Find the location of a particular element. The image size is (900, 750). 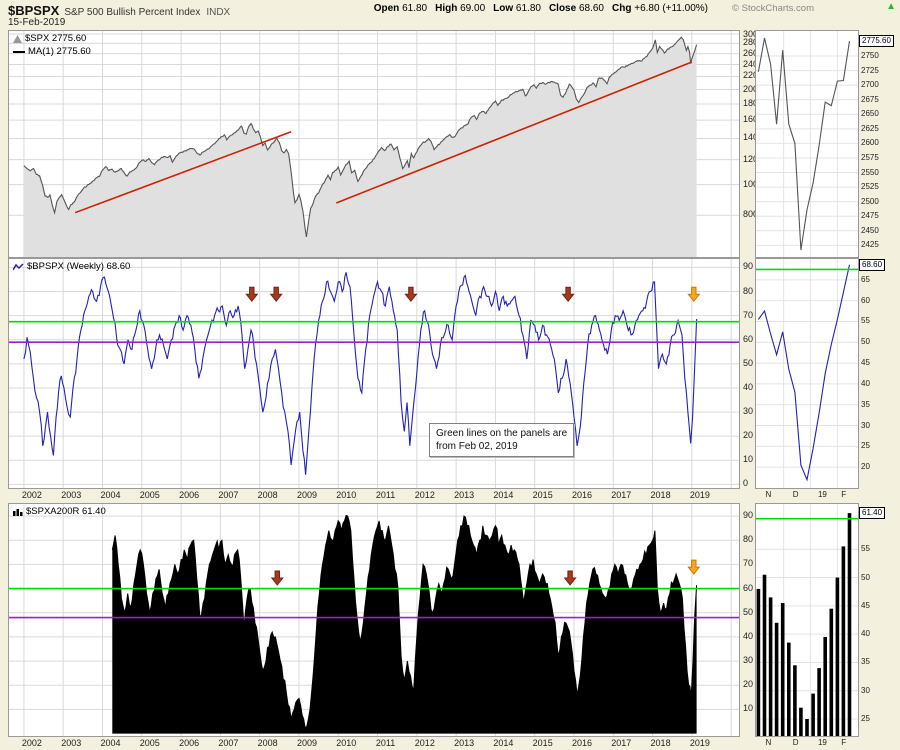

x-tick-label: N is located at coordinates (768, 494).